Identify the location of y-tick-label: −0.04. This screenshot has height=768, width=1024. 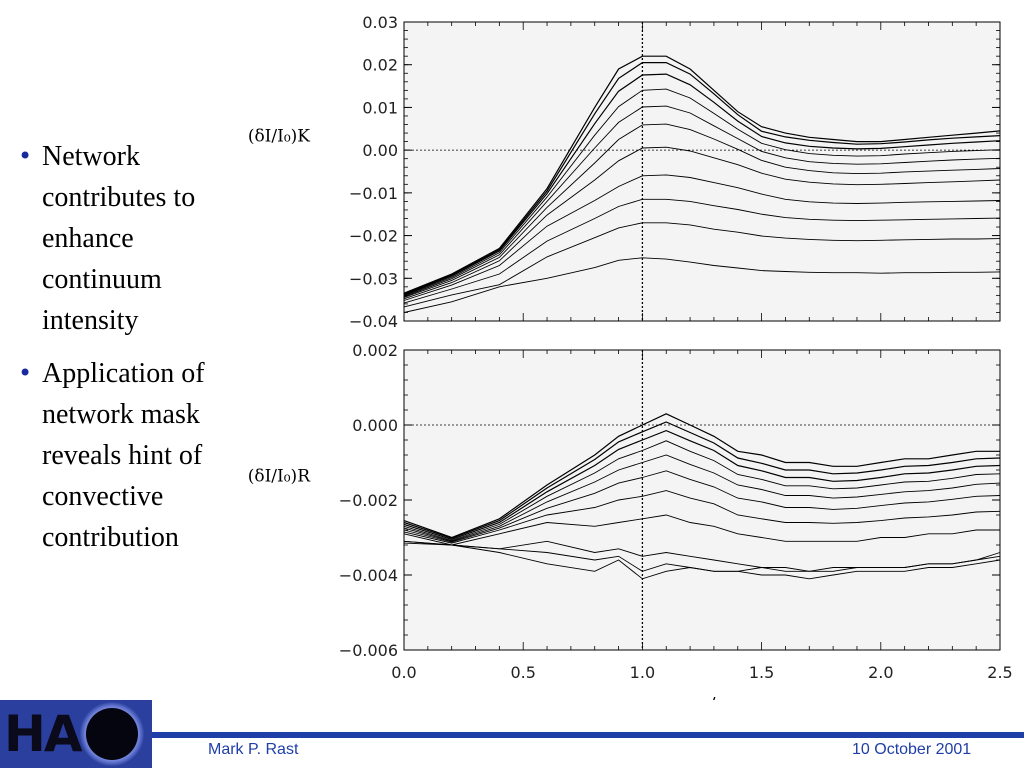
(373, 321).